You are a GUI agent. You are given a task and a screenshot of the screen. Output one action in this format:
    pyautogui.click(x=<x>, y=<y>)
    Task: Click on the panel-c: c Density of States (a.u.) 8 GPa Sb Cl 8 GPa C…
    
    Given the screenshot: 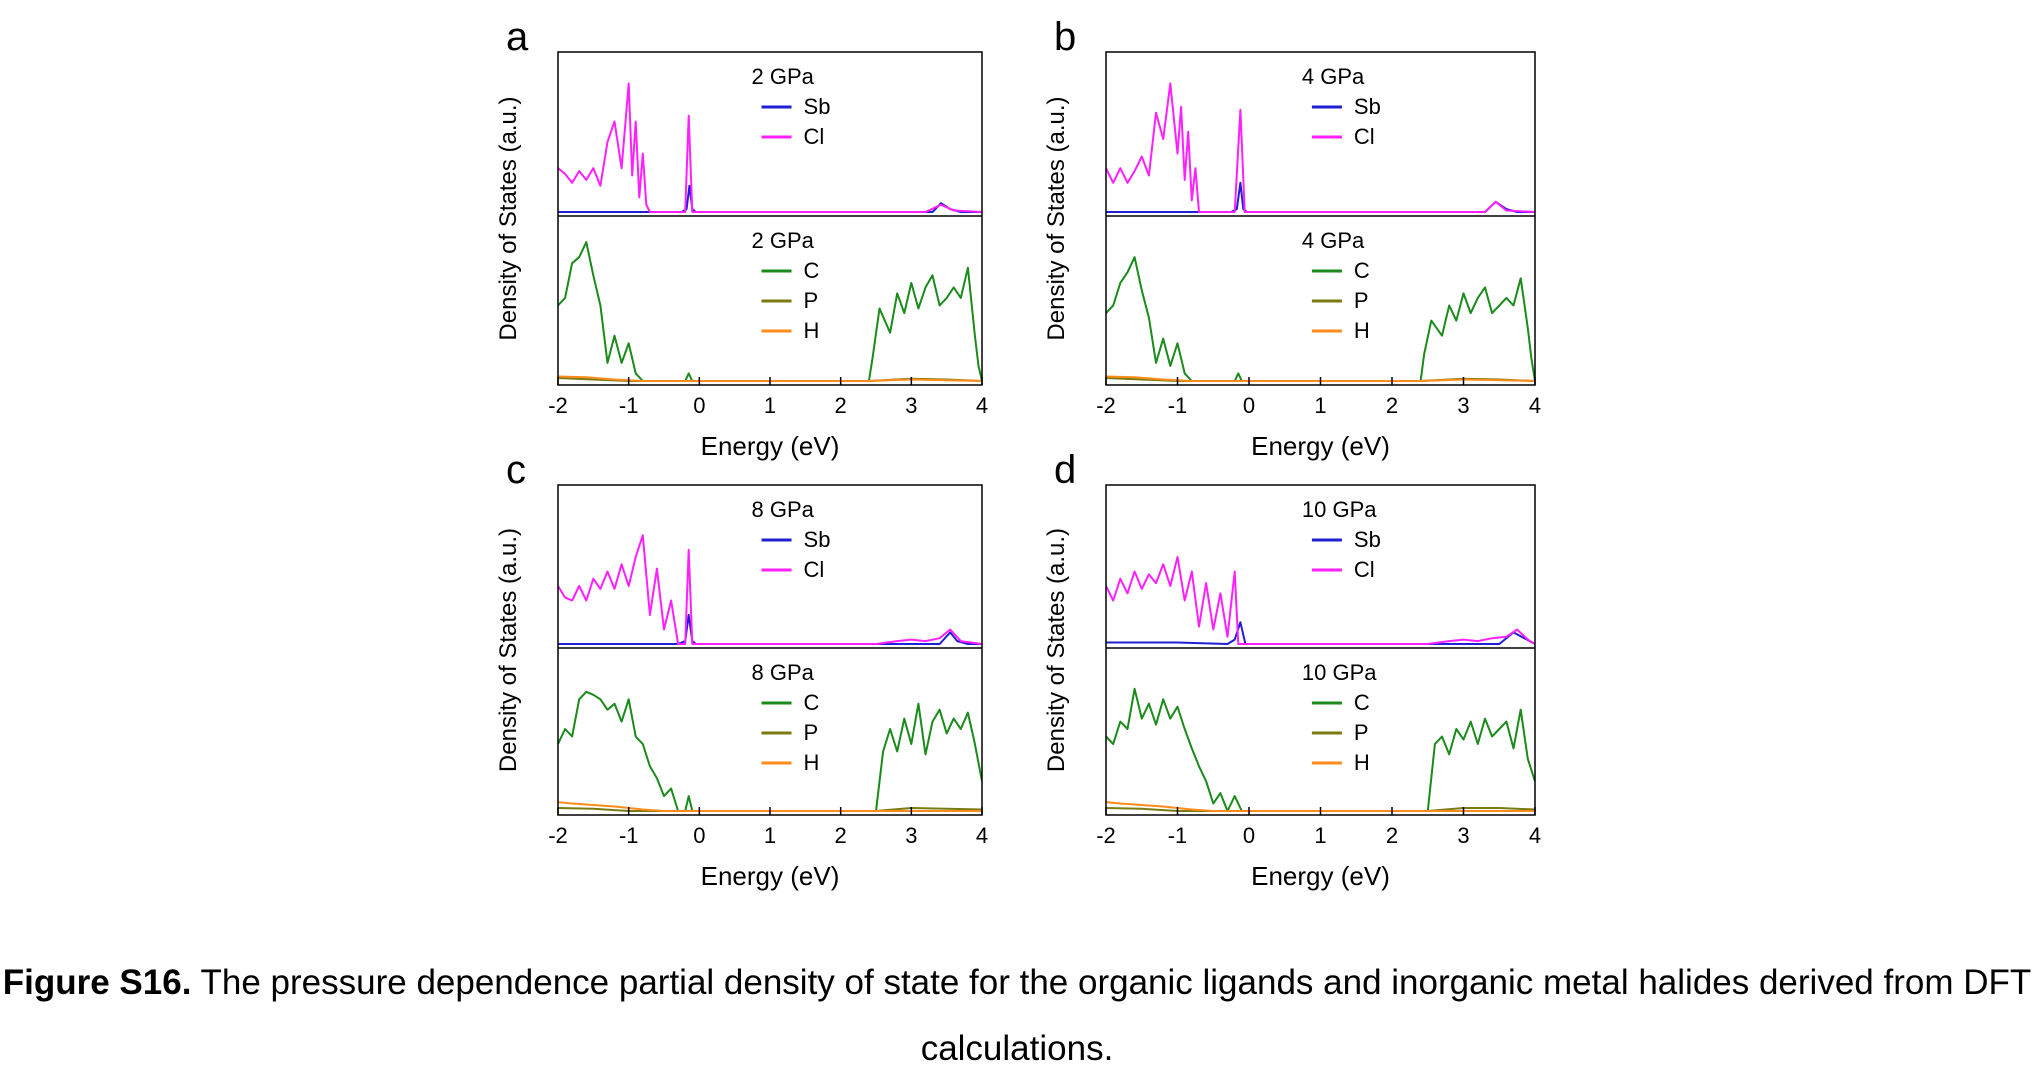 What is the action you would take?
    pyautogui.click(x=741, y=669)
    